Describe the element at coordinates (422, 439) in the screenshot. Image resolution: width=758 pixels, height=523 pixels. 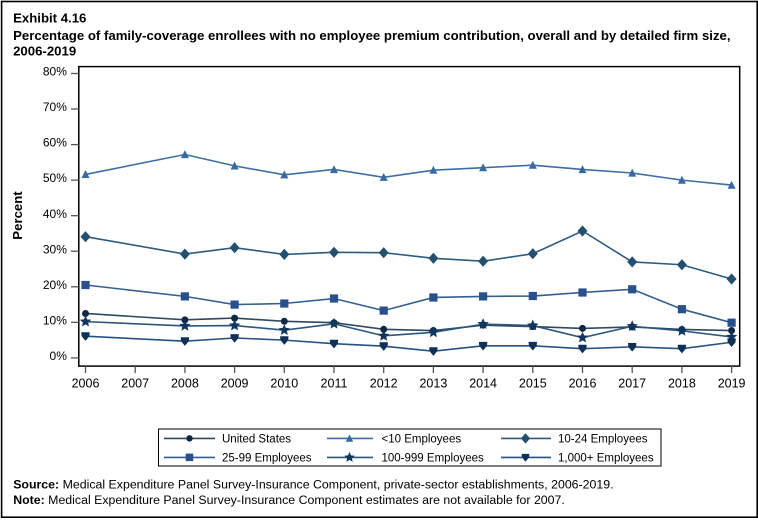
I see `svg-text: <10 Employees` at that location.